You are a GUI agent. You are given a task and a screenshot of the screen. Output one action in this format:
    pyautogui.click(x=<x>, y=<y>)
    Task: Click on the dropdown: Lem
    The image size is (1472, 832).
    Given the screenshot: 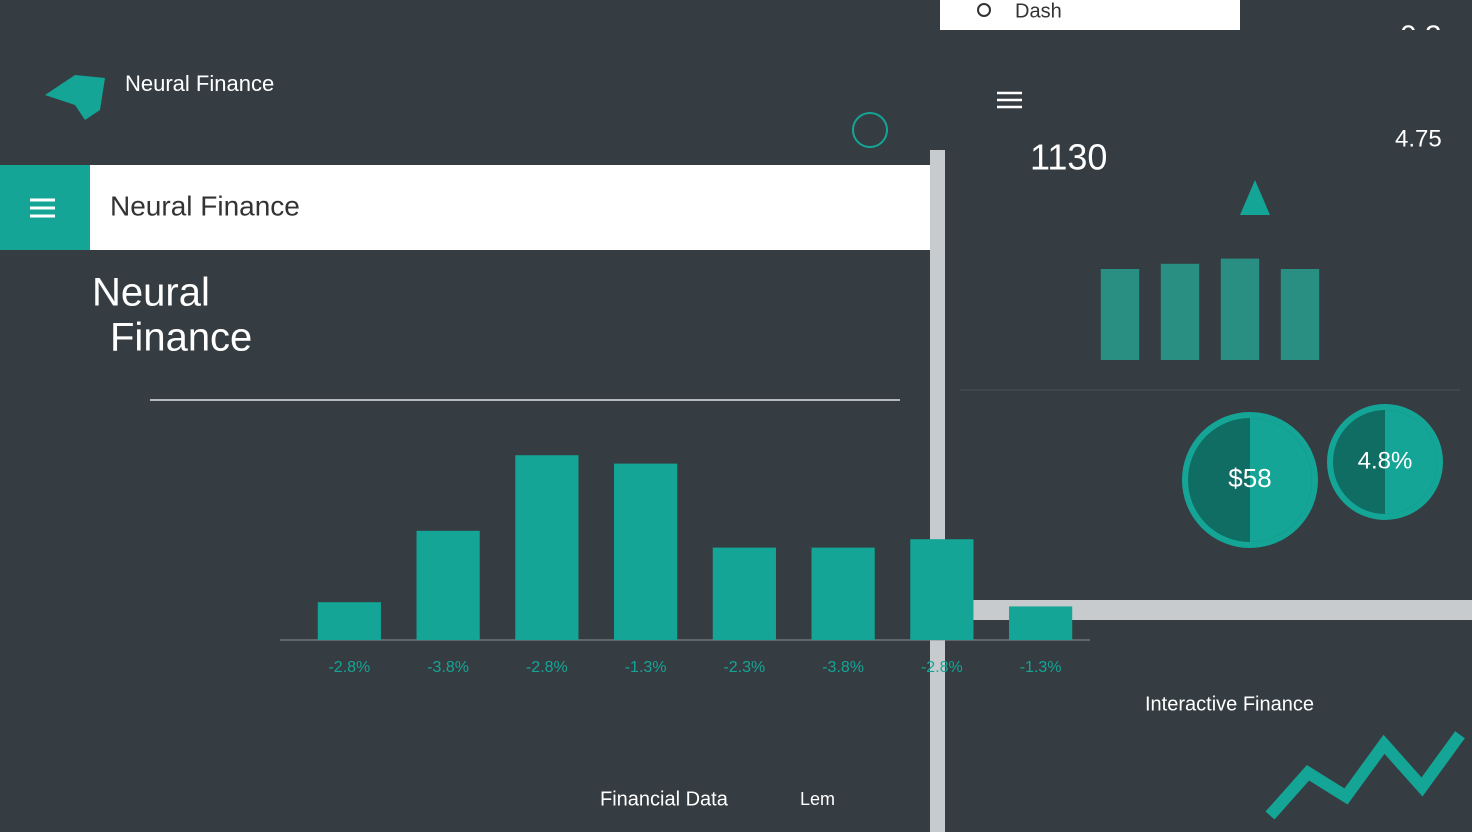 What is the action you would take?
    pyautogui.click(x=817, y=799)
    